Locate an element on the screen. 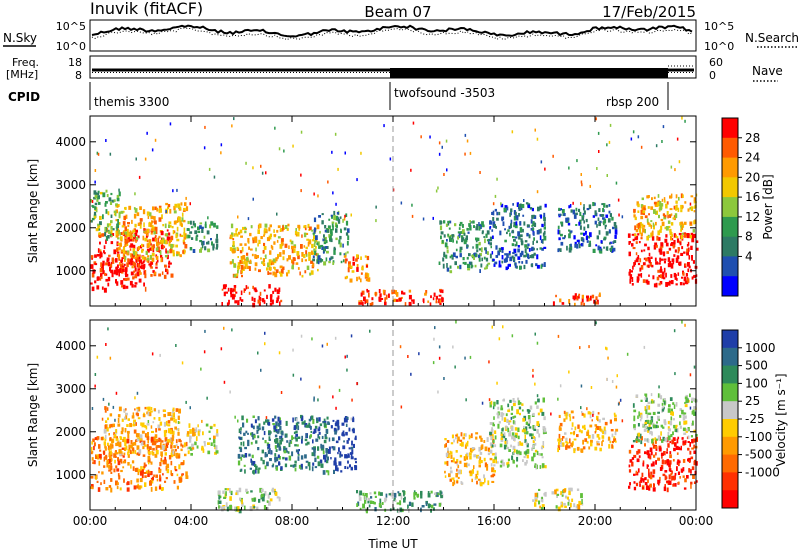 This screenshot has width=800, height=554. nsky-panel: N.Sky 10^5 10^0 10^5 10^0 N.Search is located at coordinates (401, 36).